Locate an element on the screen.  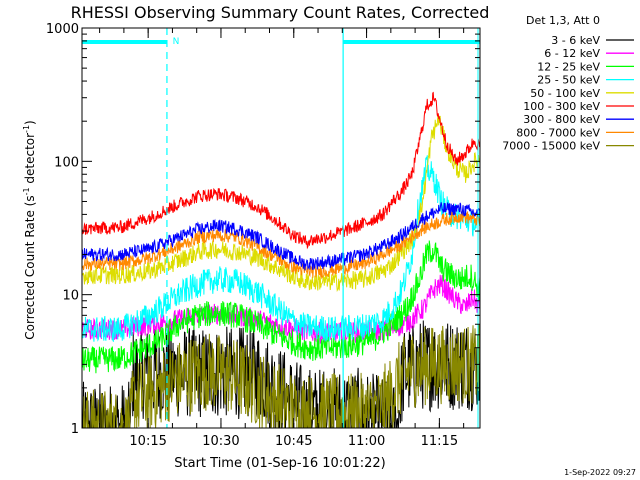
x-tick-label: 10:30 is located at coordinates (220, 441).